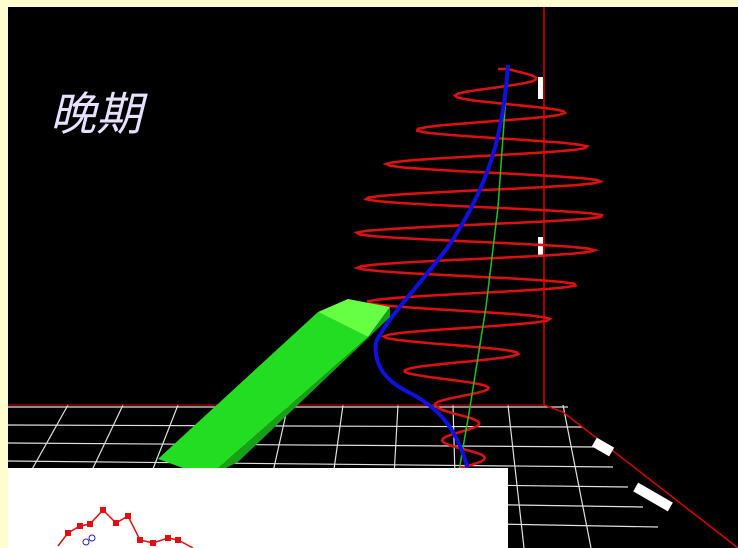 The height and width of the screenshot is (548, 738). I want to click on floor-axis, so click(640, 476).